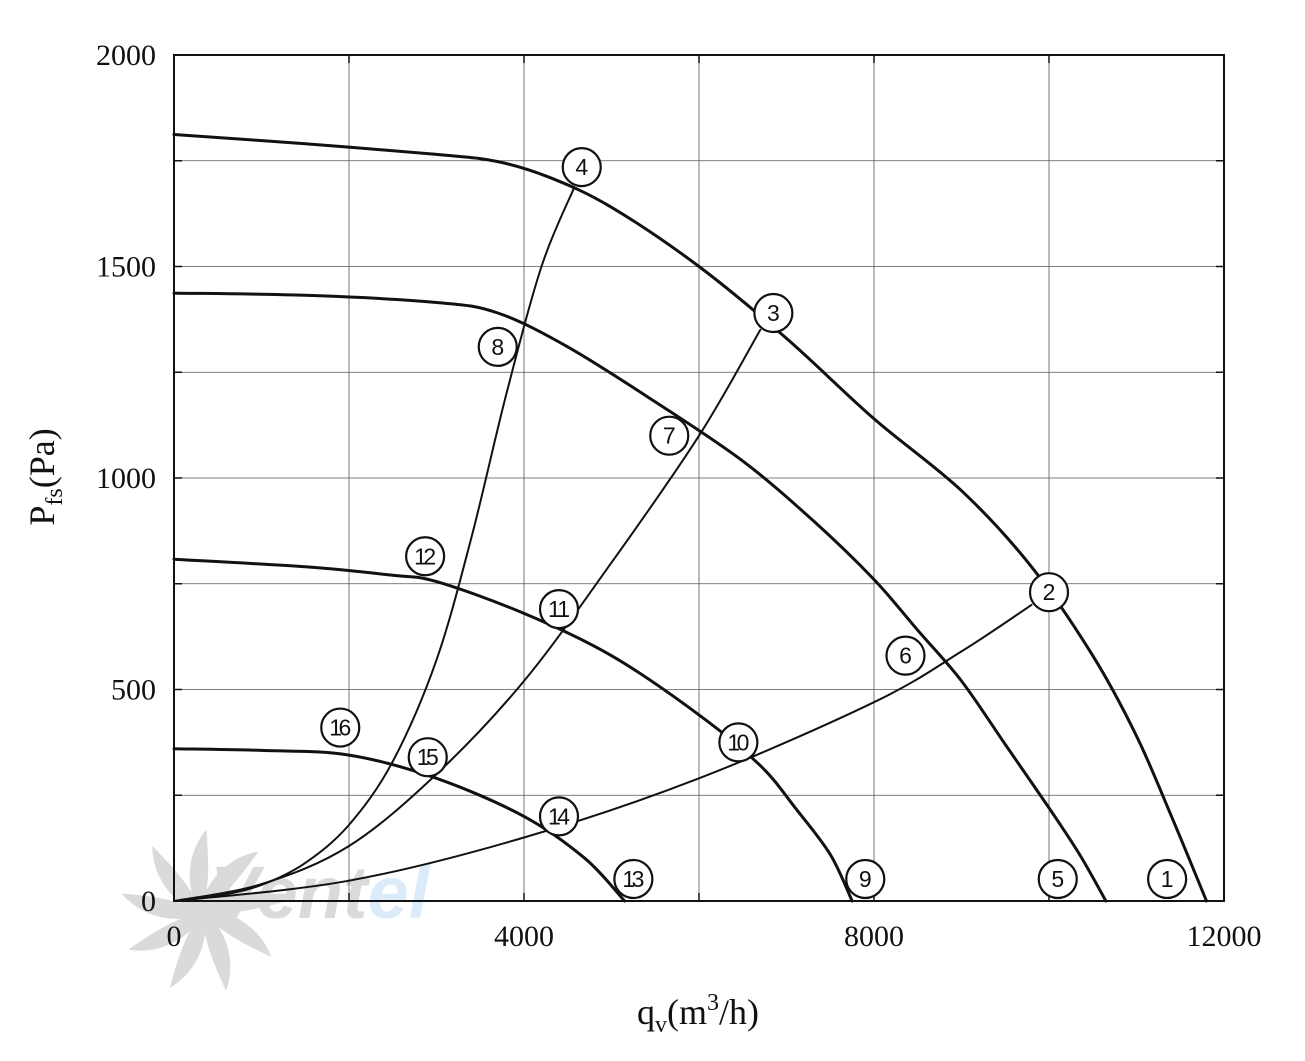 This screenshot has height=1061, width=1305. I want to click on y-tick-label: 1500, so click(126, 267).